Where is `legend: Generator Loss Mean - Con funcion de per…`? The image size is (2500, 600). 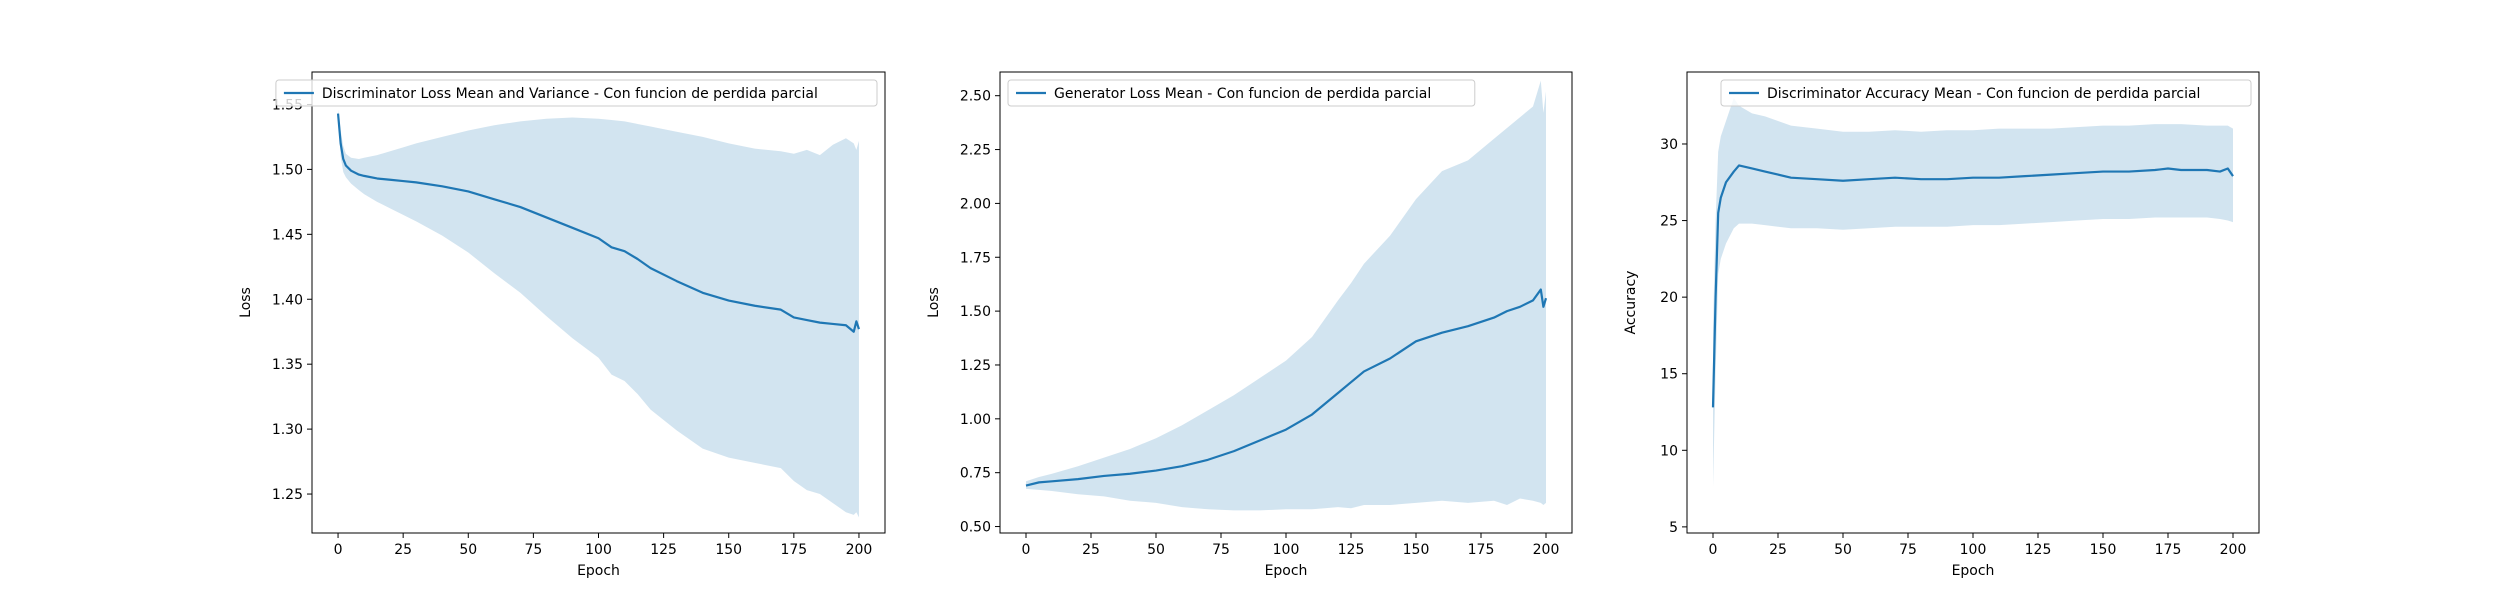
legend: Generator Loss Mean - Con funcion de per… is located at coordinates (1241, 93).